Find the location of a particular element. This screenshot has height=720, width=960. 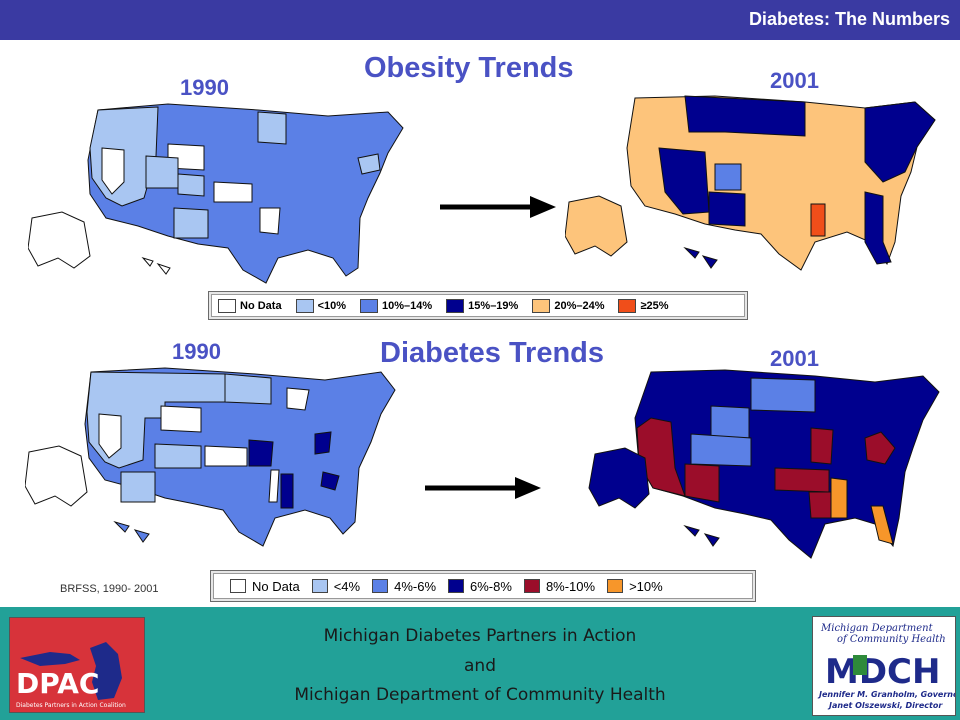

legend-item-ge25: ≥25% is located at coordinates (643, 305).